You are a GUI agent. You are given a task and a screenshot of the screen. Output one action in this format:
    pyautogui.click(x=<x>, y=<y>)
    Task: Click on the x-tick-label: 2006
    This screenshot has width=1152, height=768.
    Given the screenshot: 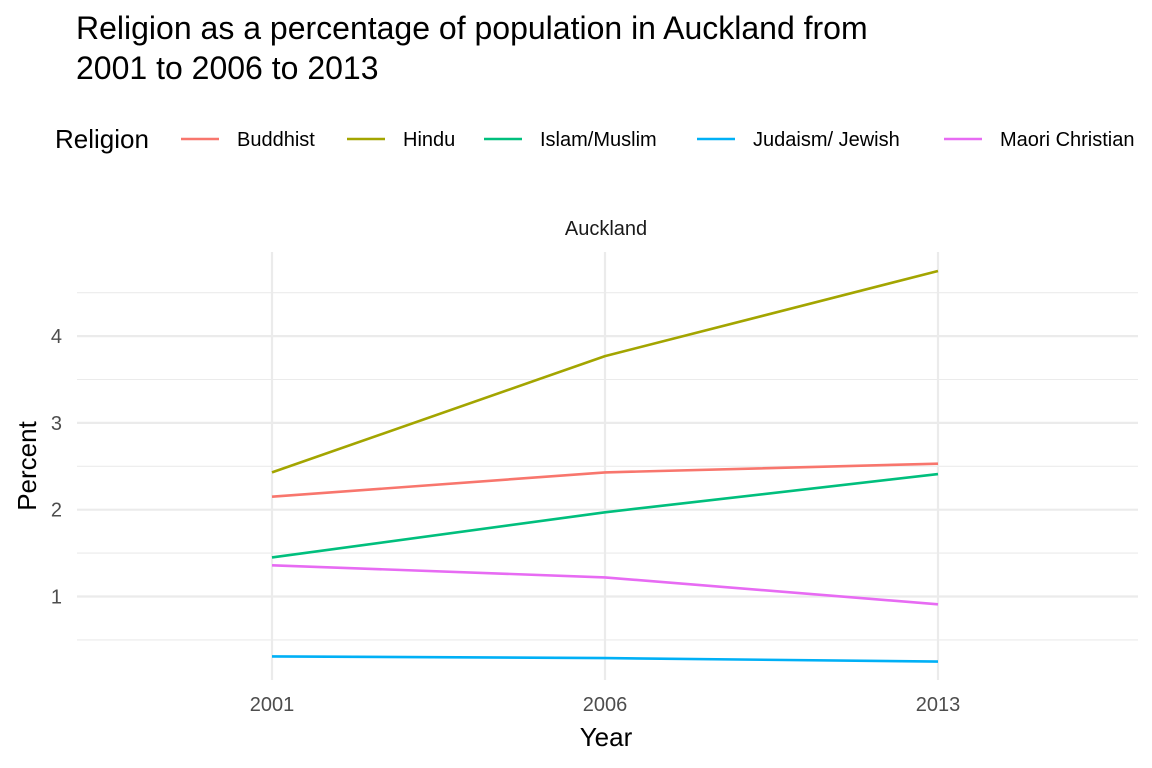 What is the action you would take?
    pyautogui.click(x=605, y=705)
    